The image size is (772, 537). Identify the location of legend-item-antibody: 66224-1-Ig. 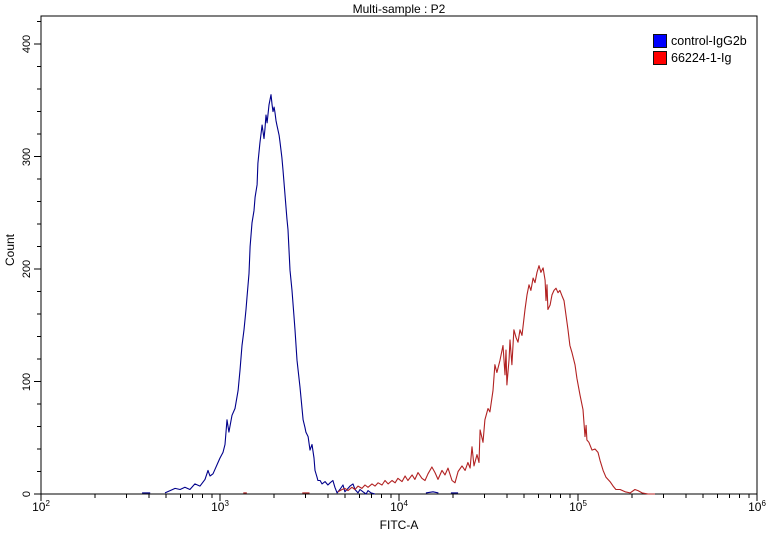
(700, 58).